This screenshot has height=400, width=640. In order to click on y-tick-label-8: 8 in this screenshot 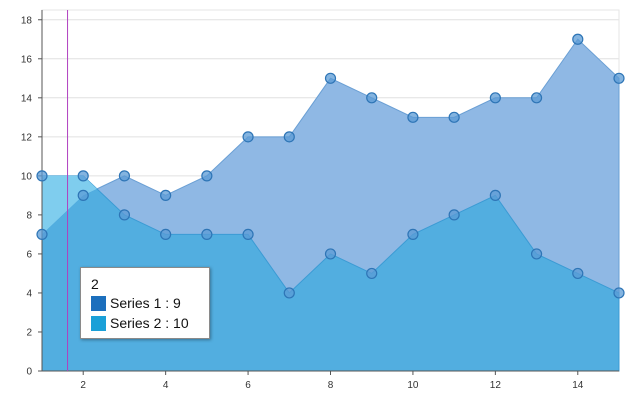, I will do `click(29, 215)`.